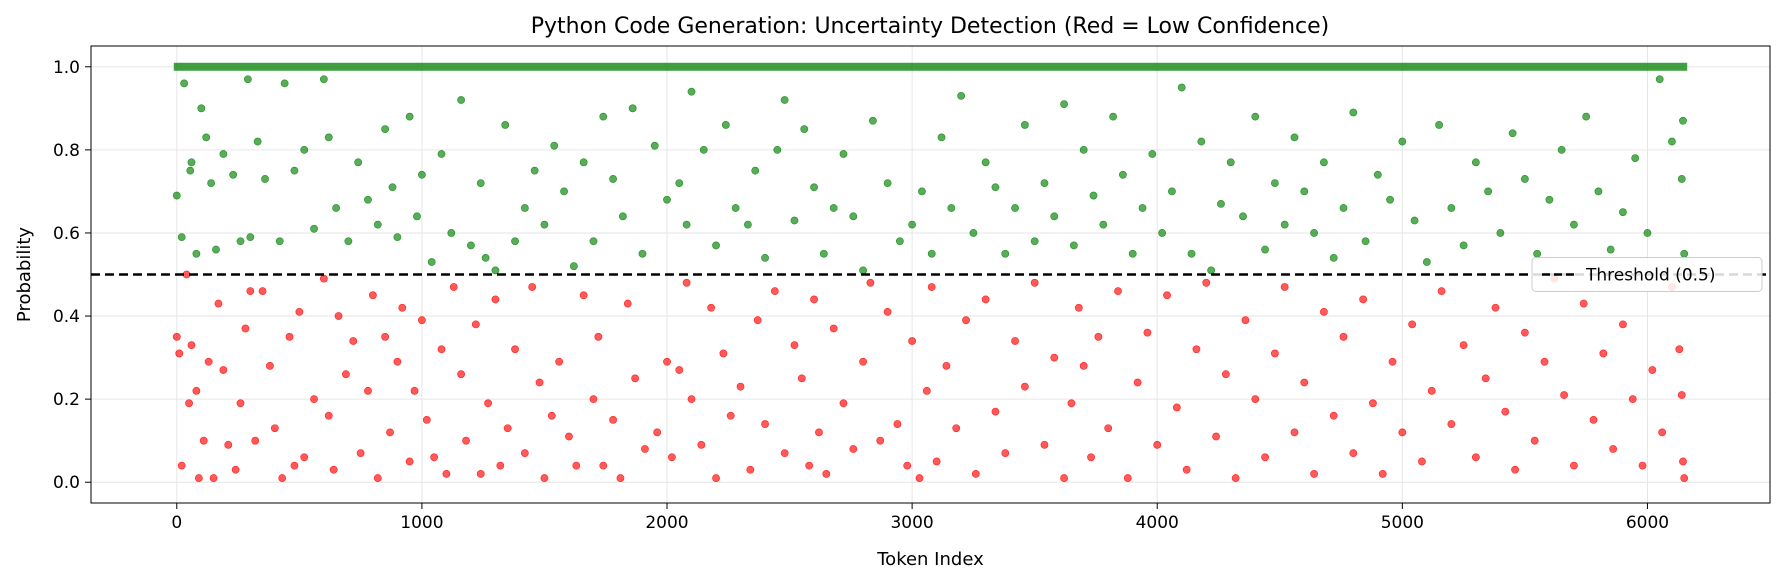 Image resolution: width=1785 pixels, height=584 pixels. What do you see at coordinates (1402, 523) in the screenshot?
I see `x-tick-label: 5000` at bounding box center [1402, 523].